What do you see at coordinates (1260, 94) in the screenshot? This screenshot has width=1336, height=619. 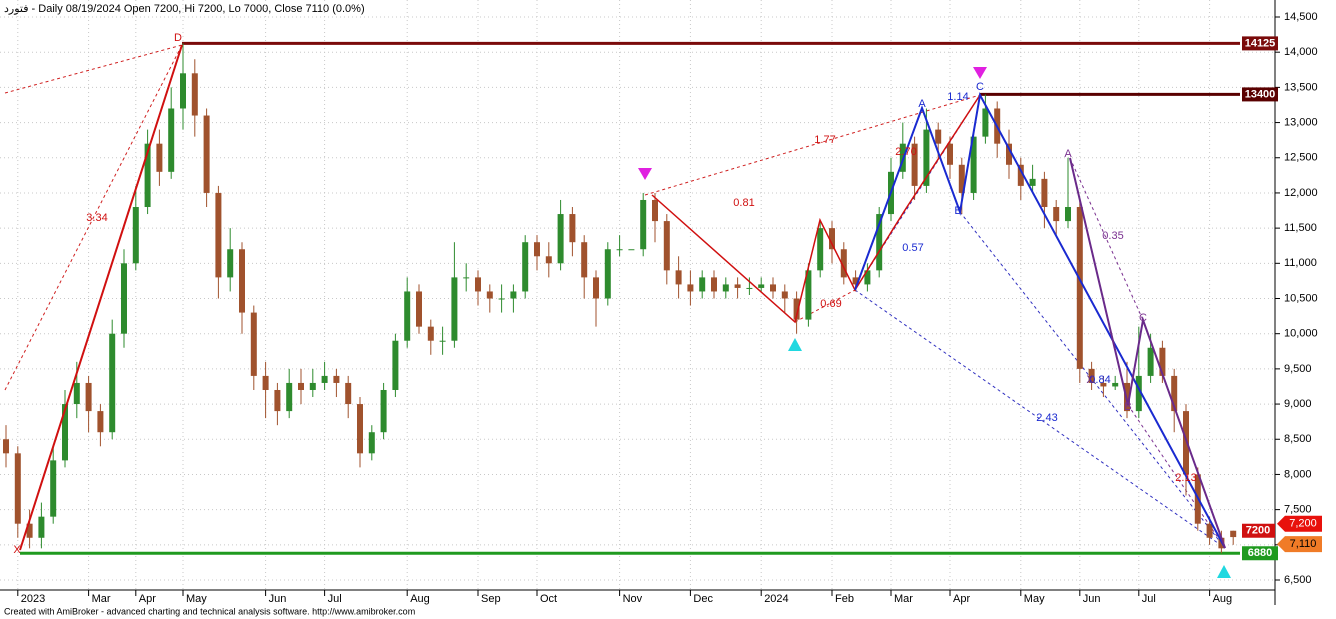 I see `level-label: 13400` at bounding box center [1260, 94].